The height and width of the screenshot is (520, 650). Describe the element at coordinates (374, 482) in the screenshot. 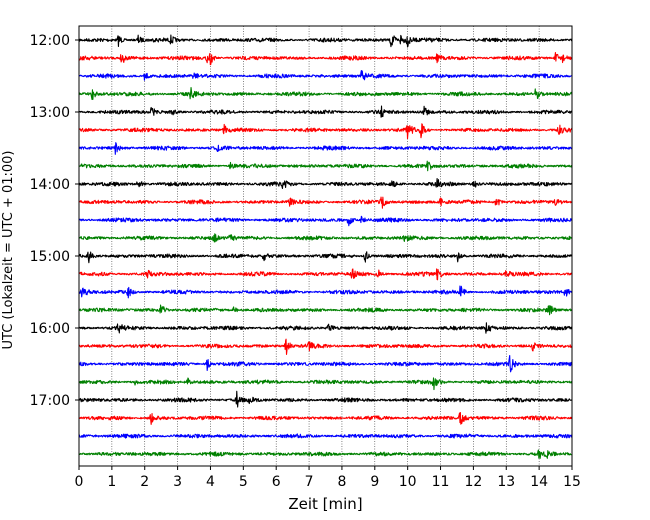

I see `x-tick-label: 9` at that location.